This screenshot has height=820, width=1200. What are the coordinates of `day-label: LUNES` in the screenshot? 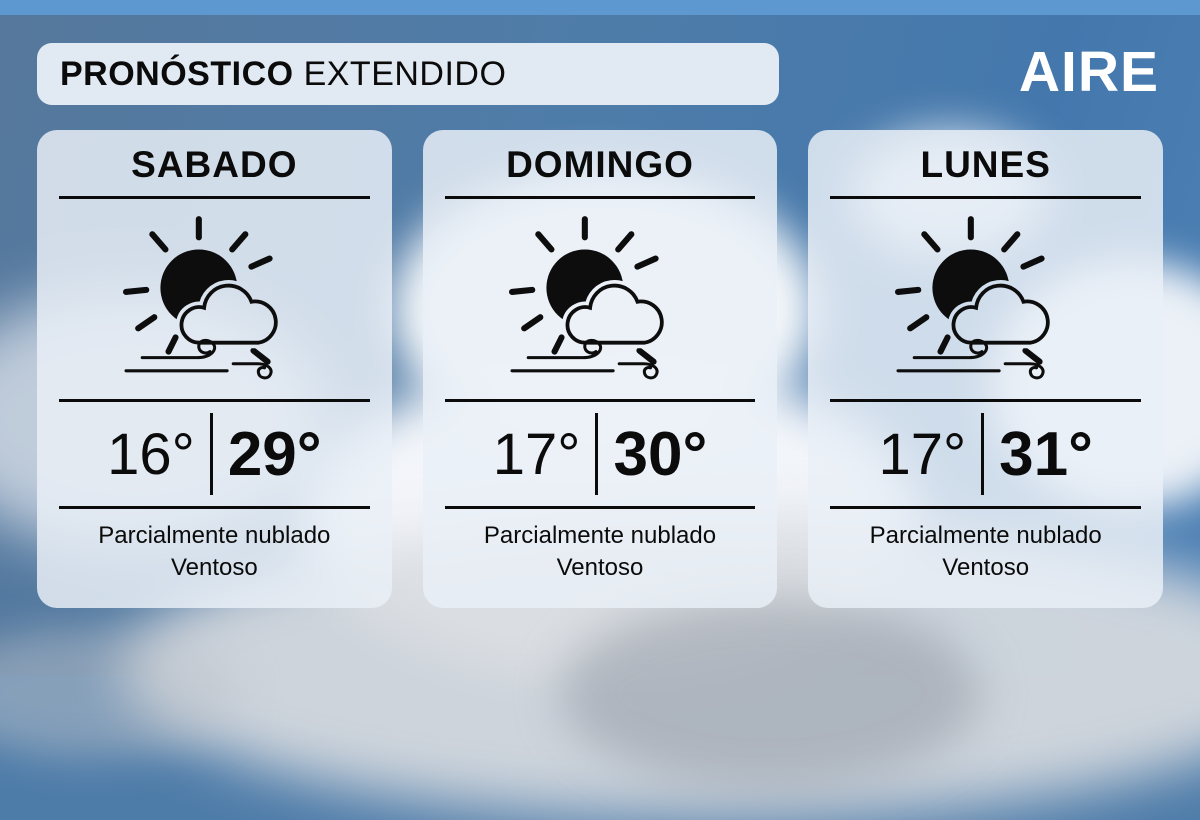 It's located at (985, 164).